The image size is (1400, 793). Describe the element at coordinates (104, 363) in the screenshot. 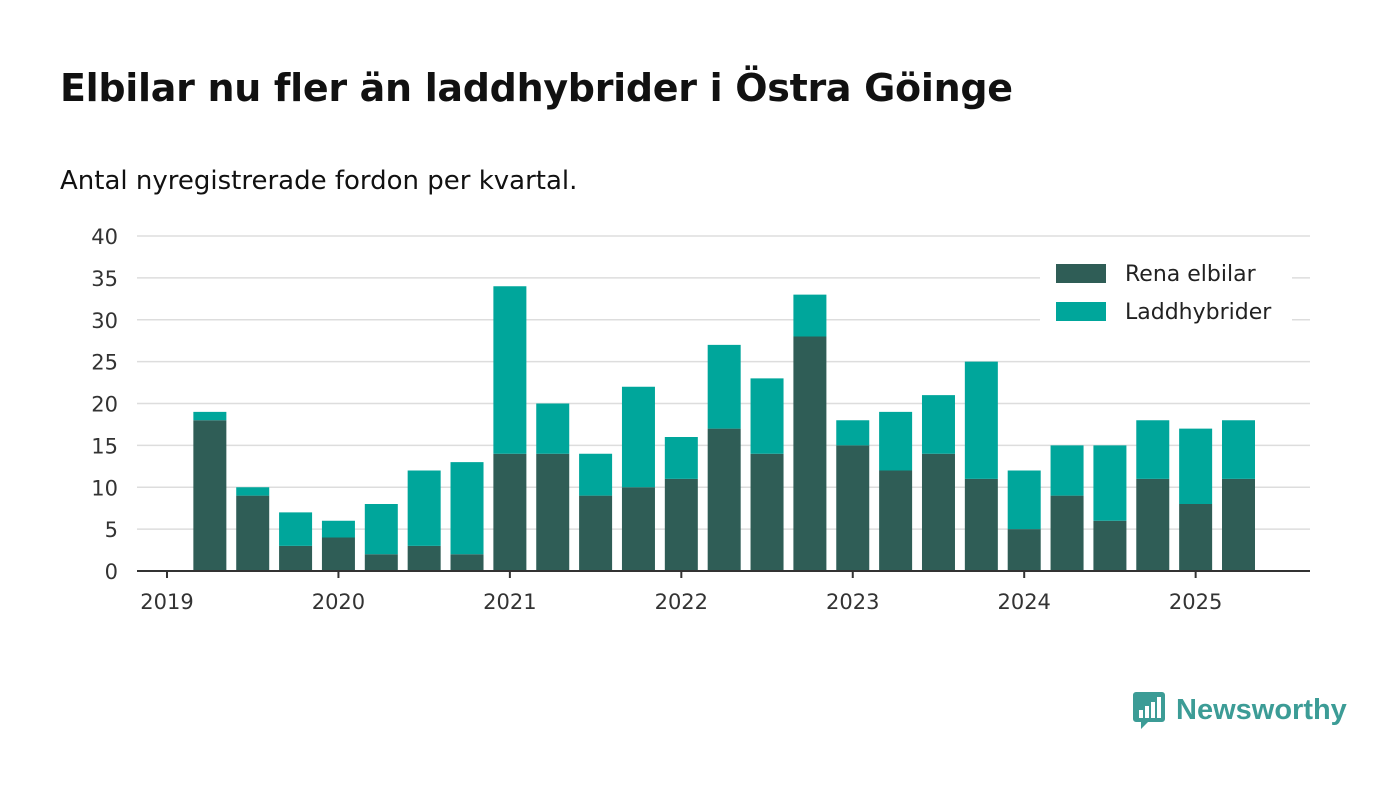

I see `y-tick-label: 25` at that location.